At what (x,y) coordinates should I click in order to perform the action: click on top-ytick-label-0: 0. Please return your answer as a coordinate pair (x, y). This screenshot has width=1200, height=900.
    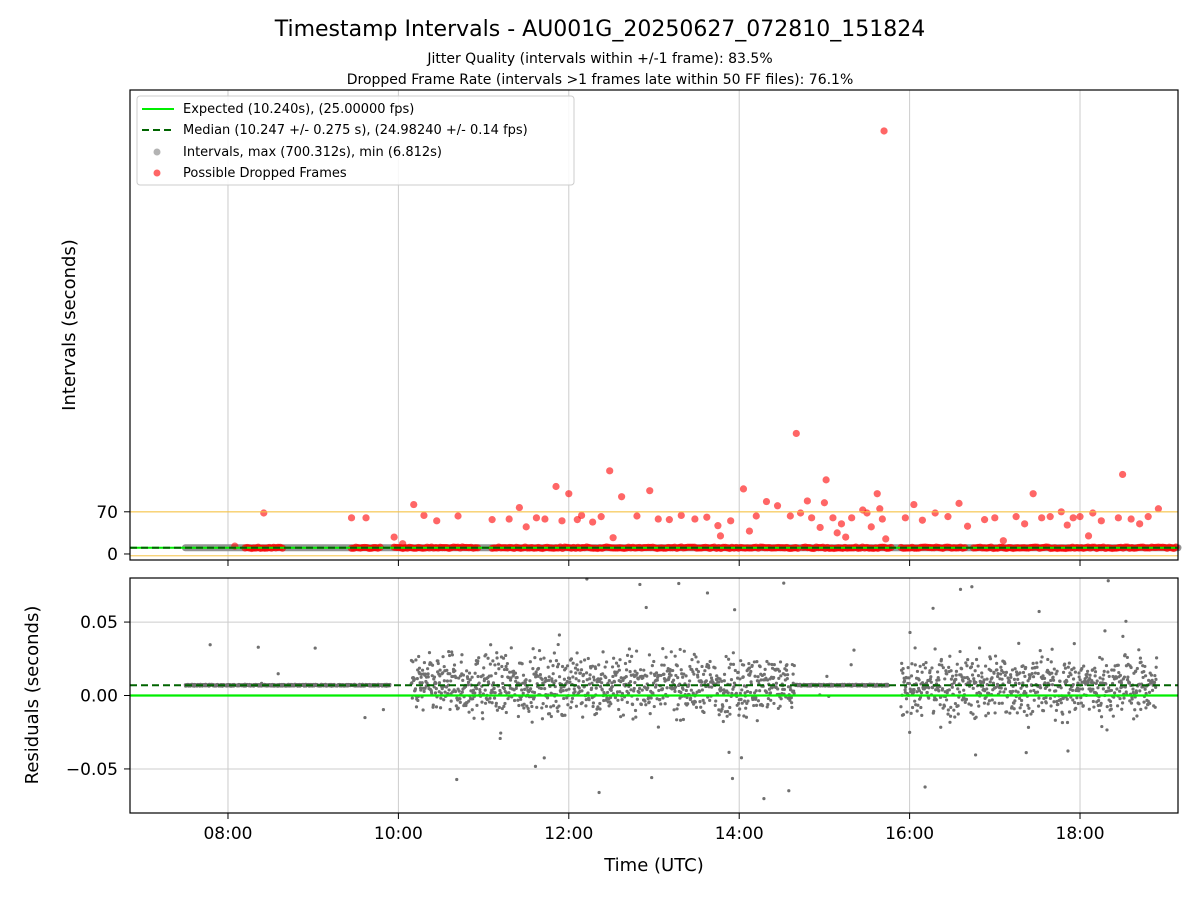
    Looking at the image, I should click on (112, 555).